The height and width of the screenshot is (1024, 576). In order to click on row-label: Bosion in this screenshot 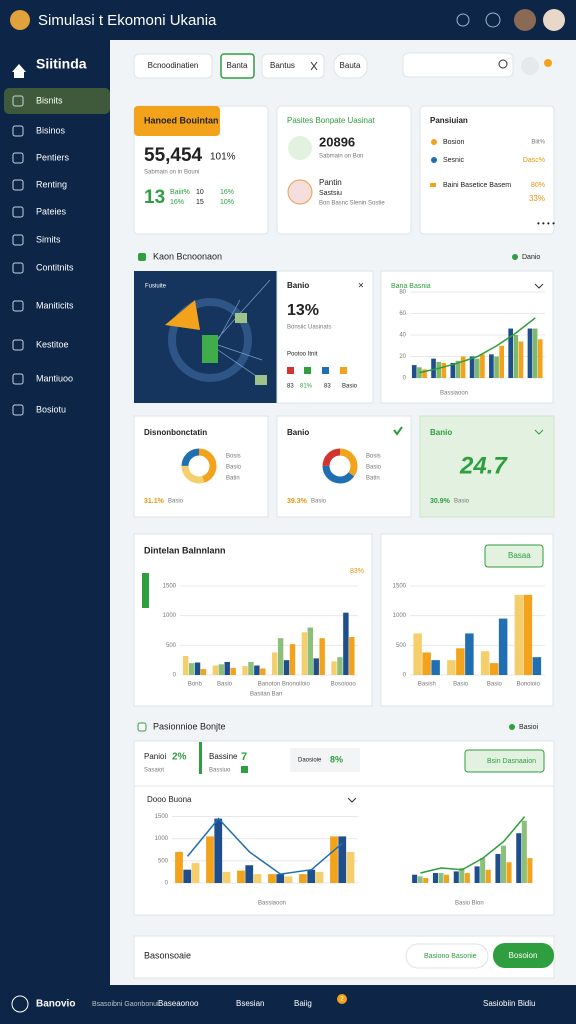, I will do `click(454, 142)`.